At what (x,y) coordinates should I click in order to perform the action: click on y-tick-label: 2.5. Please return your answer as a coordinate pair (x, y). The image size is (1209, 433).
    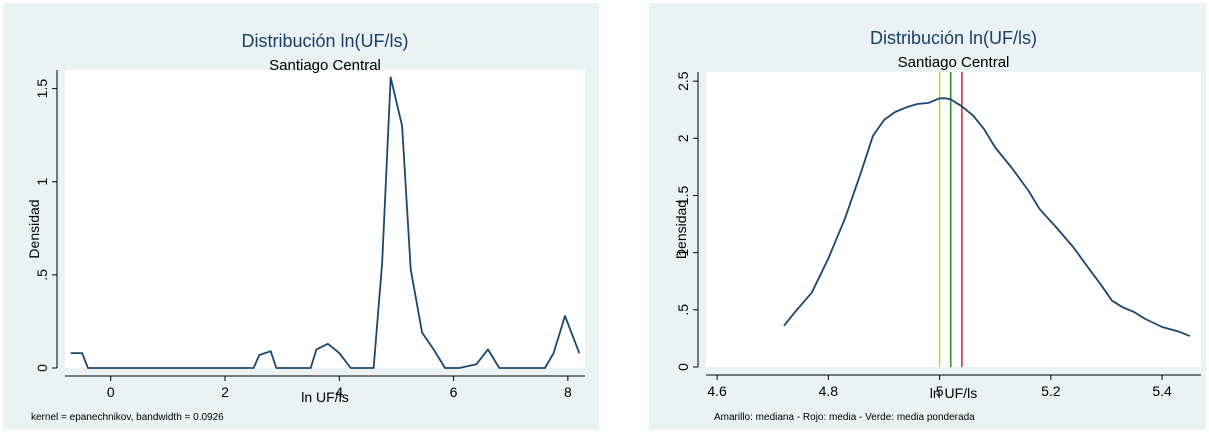
    Looking at the image, I should click on (683, 81).